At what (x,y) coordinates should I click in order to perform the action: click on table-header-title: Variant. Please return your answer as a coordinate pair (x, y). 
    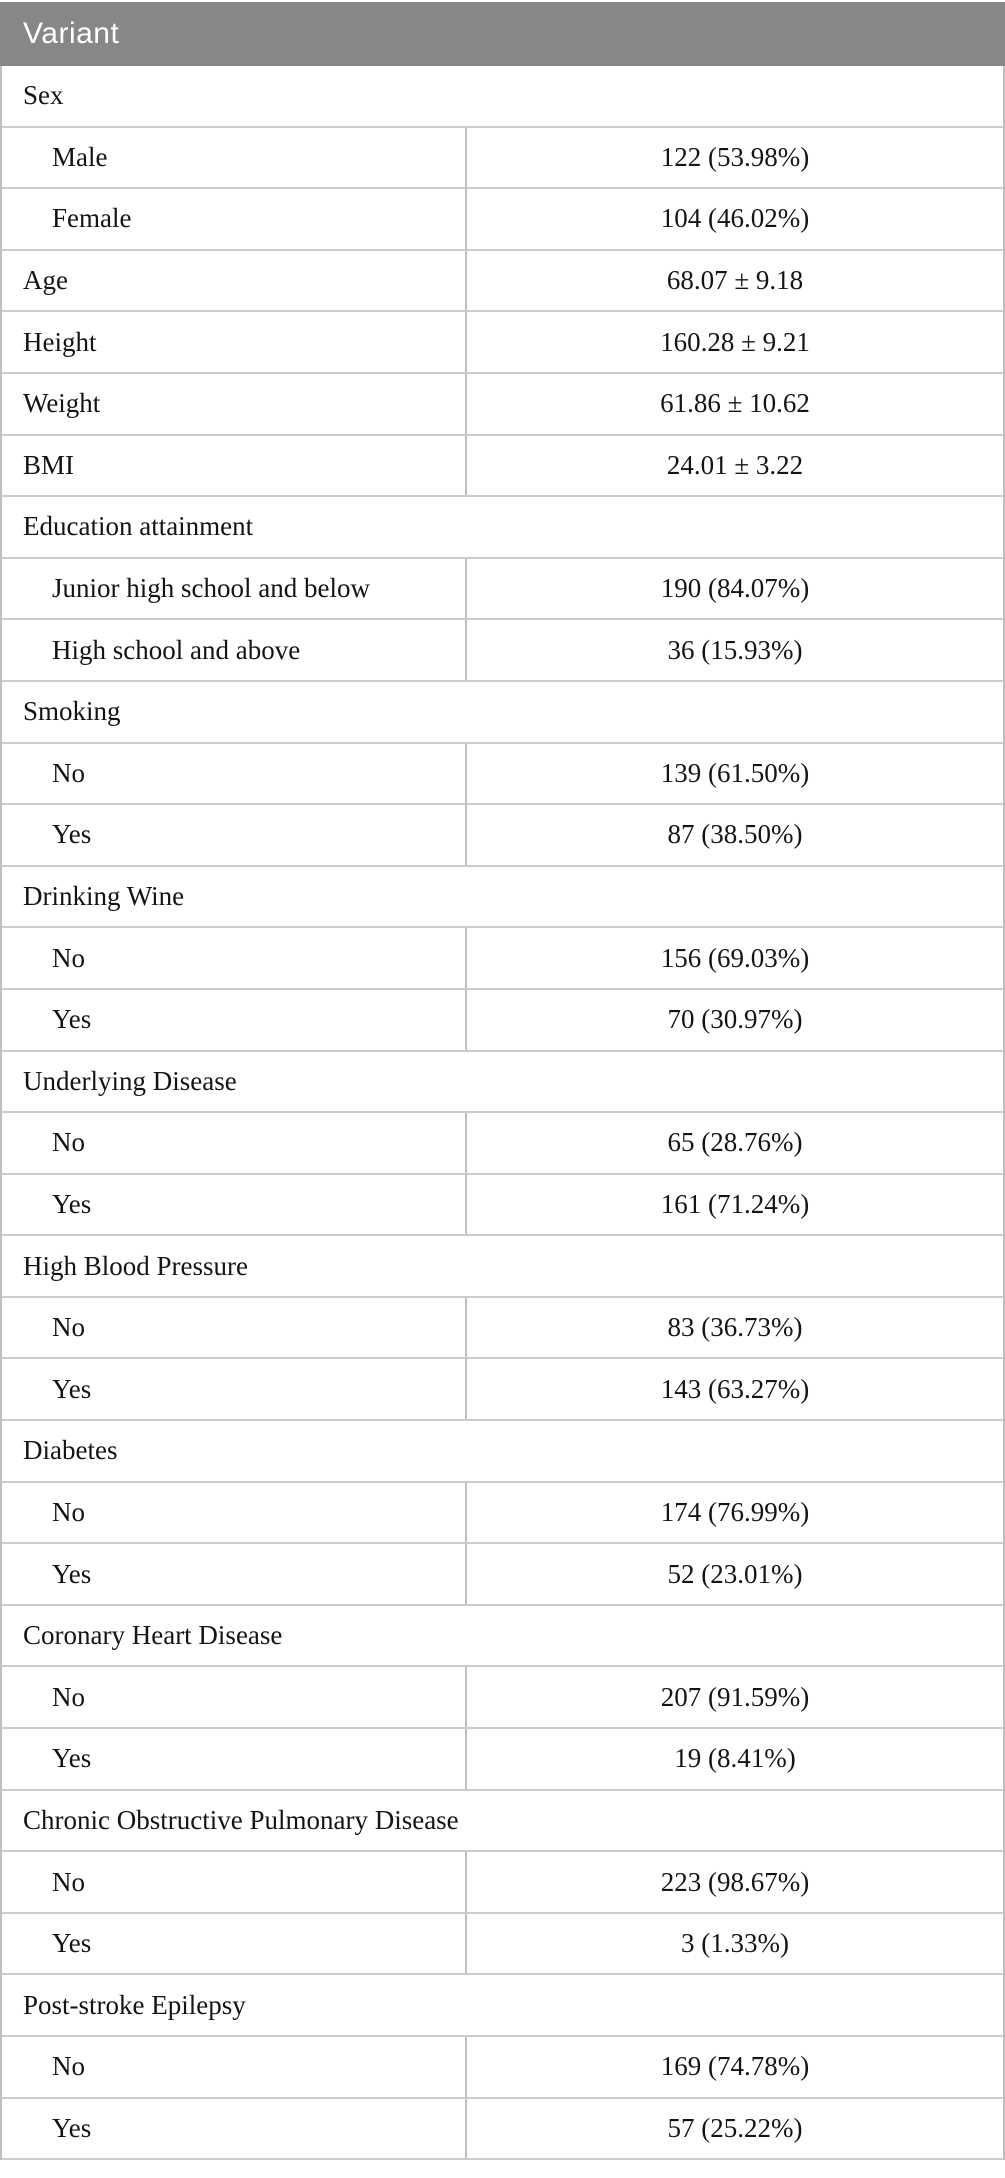
    Looking at the image, I should click on (71, 33).